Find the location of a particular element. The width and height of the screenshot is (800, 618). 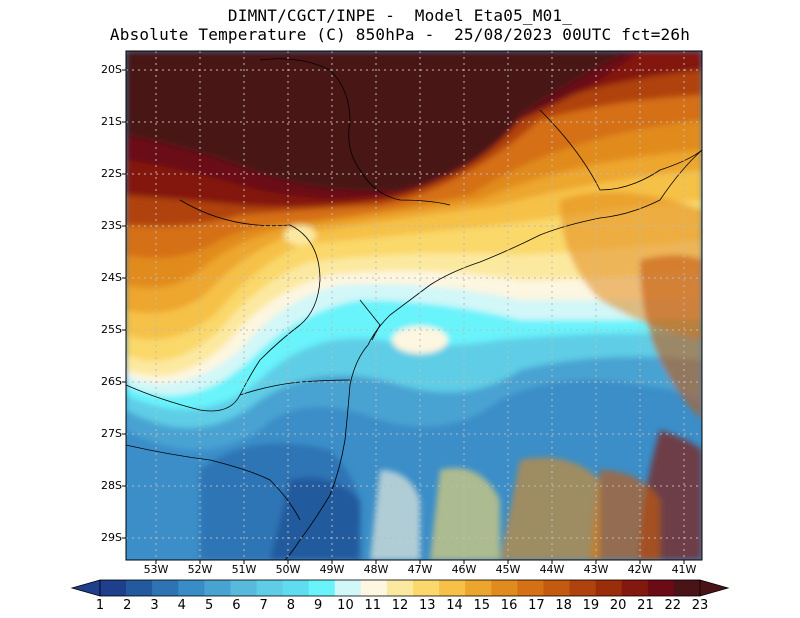

colorbar-label: 17 is located at coordinates (536, 605).